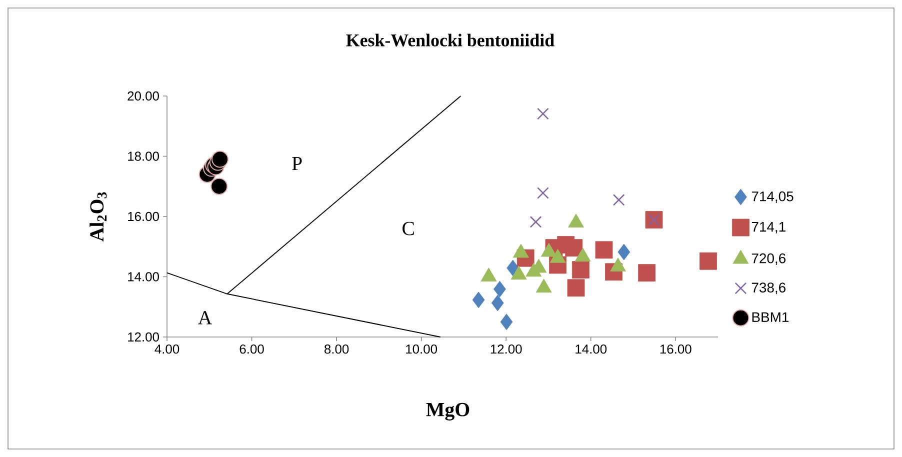 This screenshot has width=902, height=457. I want to click on x-tick-label: 10.00, so click(422, 349).